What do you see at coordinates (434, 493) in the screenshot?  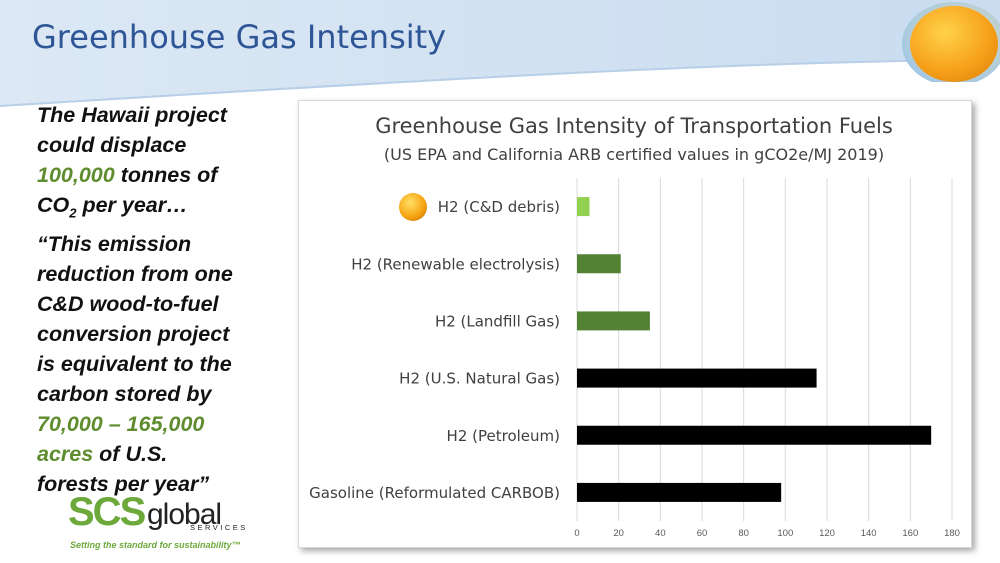 I see `category-label: Gasoline (Reformulated CARBOB)` at bounding box center [434, 493].